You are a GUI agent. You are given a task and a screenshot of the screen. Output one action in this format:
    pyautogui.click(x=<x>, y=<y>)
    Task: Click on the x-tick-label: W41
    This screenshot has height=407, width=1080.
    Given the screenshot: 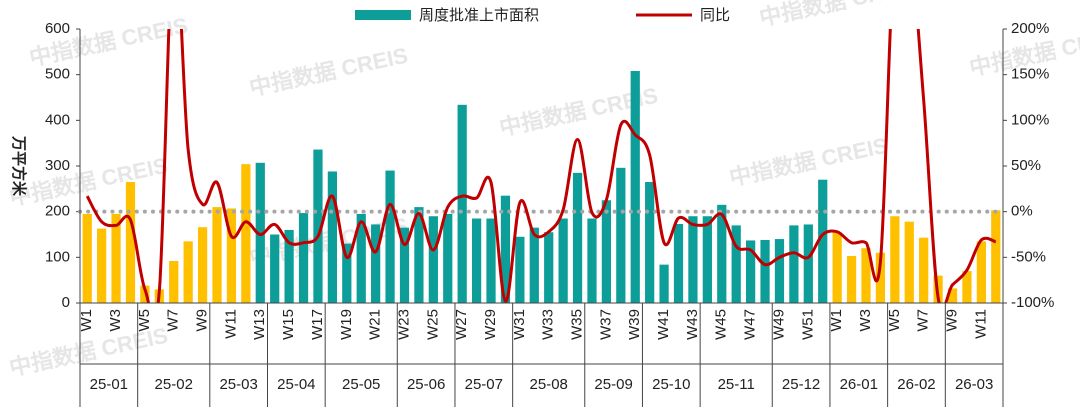 What is the action you would take?
    pyautogui.click(x=663, y=324)
    